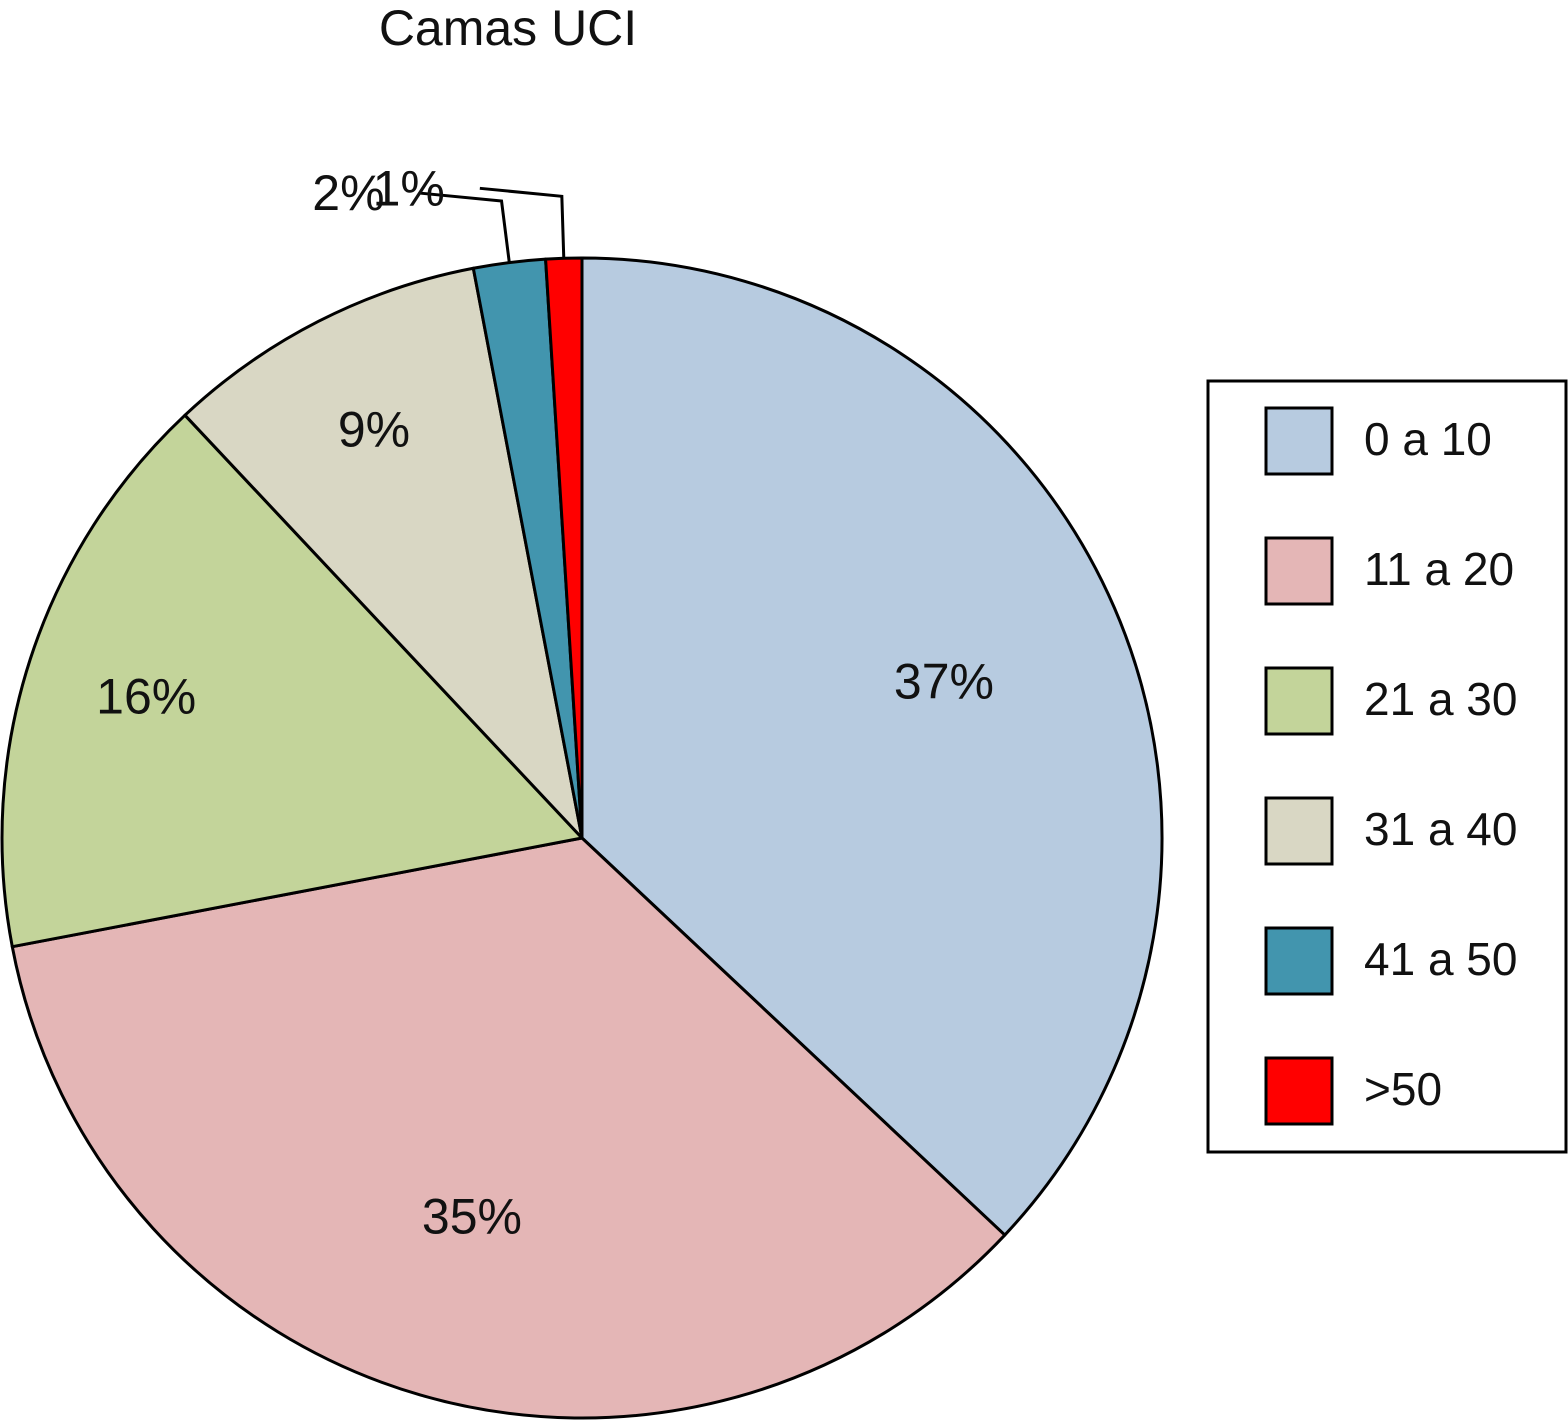  I want to click on data-label-41-a-50: 2%, so click(348, 193).